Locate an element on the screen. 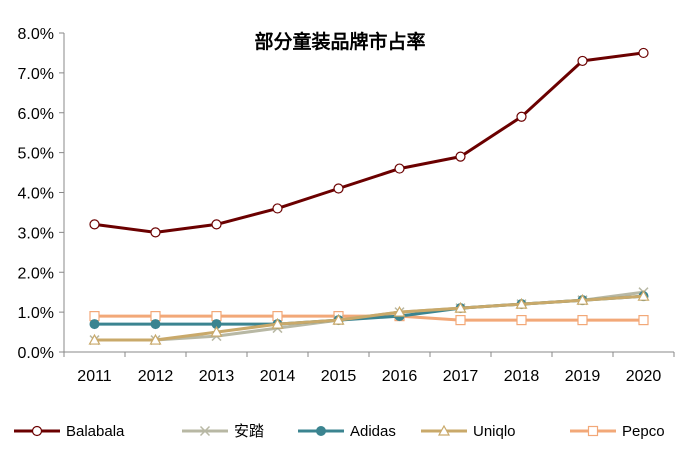 The image size is (699, 449). legend-item: 安踏 is located at coordinates (223, 431).